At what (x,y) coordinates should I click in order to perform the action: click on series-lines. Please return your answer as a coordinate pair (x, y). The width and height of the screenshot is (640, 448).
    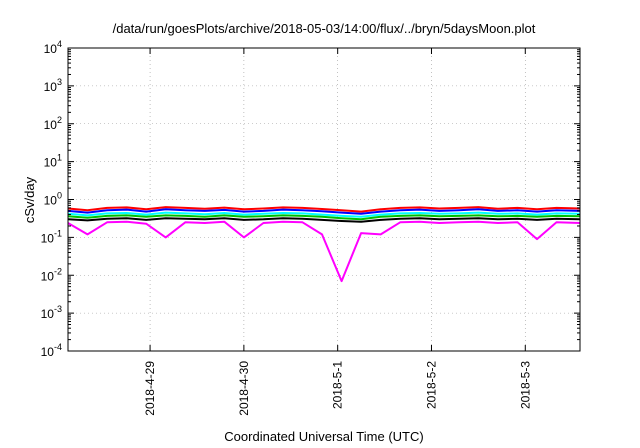
    Looking at the image, I should click on (324, 244).